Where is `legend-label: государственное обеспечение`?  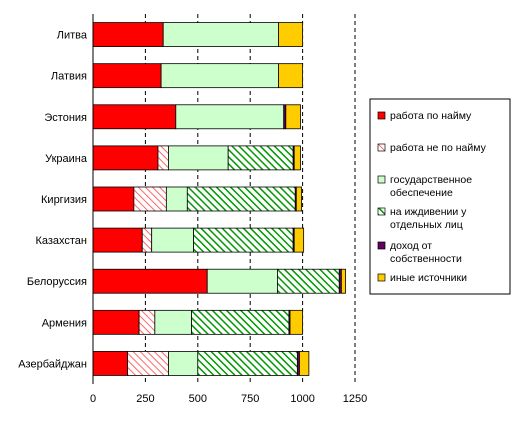
legend-label: государственное обеспечение is located at coordinates (431, 186).